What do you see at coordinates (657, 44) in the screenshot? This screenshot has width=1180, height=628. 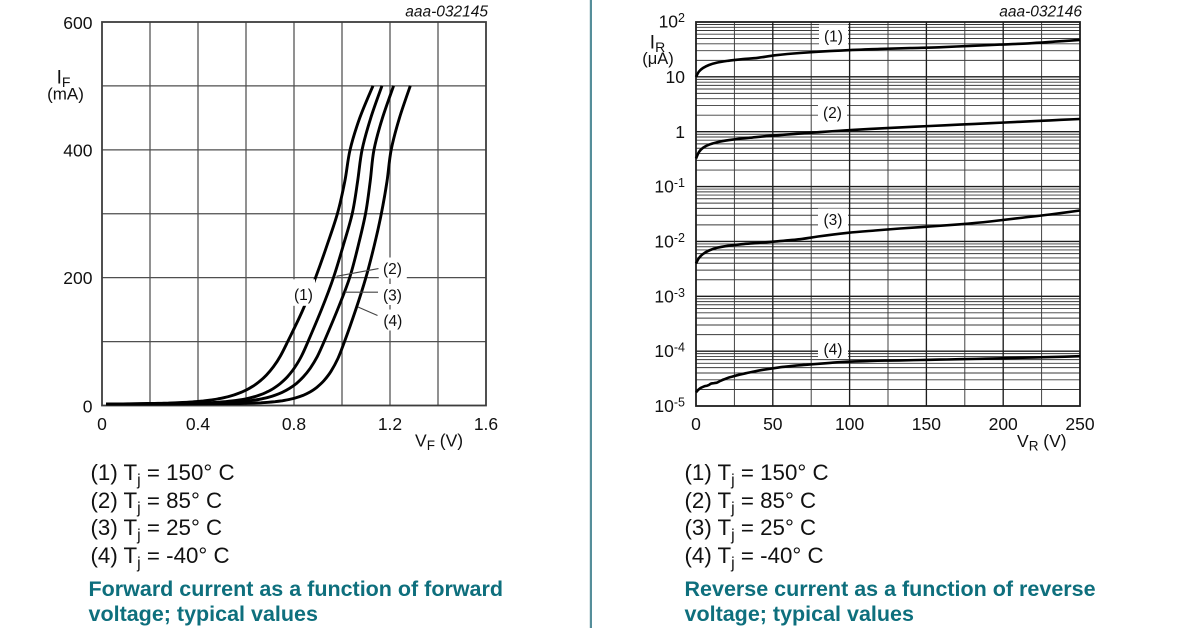 I see `svg-text: IR` at bounding box center [657, 44].